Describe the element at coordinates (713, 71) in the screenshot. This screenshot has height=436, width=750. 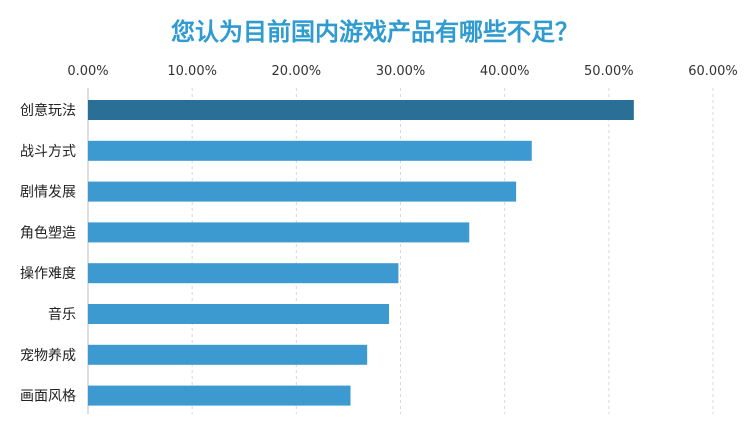
I see `x-tick-label: 60.00%` at that location.